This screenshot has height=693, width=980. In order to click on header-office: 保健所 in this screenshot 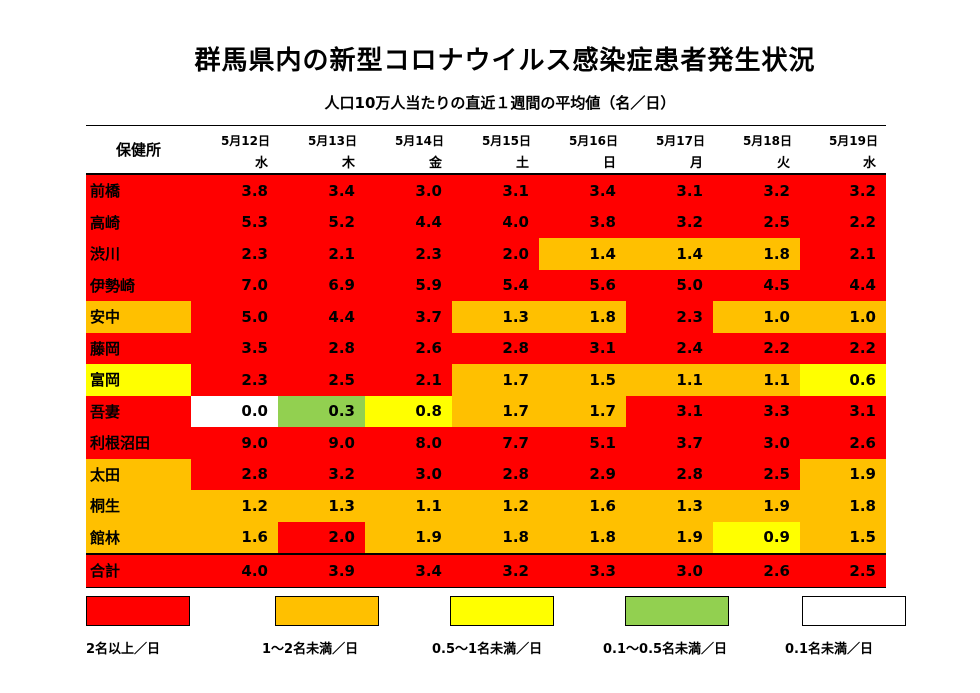, I will do `click(138, 150)`.